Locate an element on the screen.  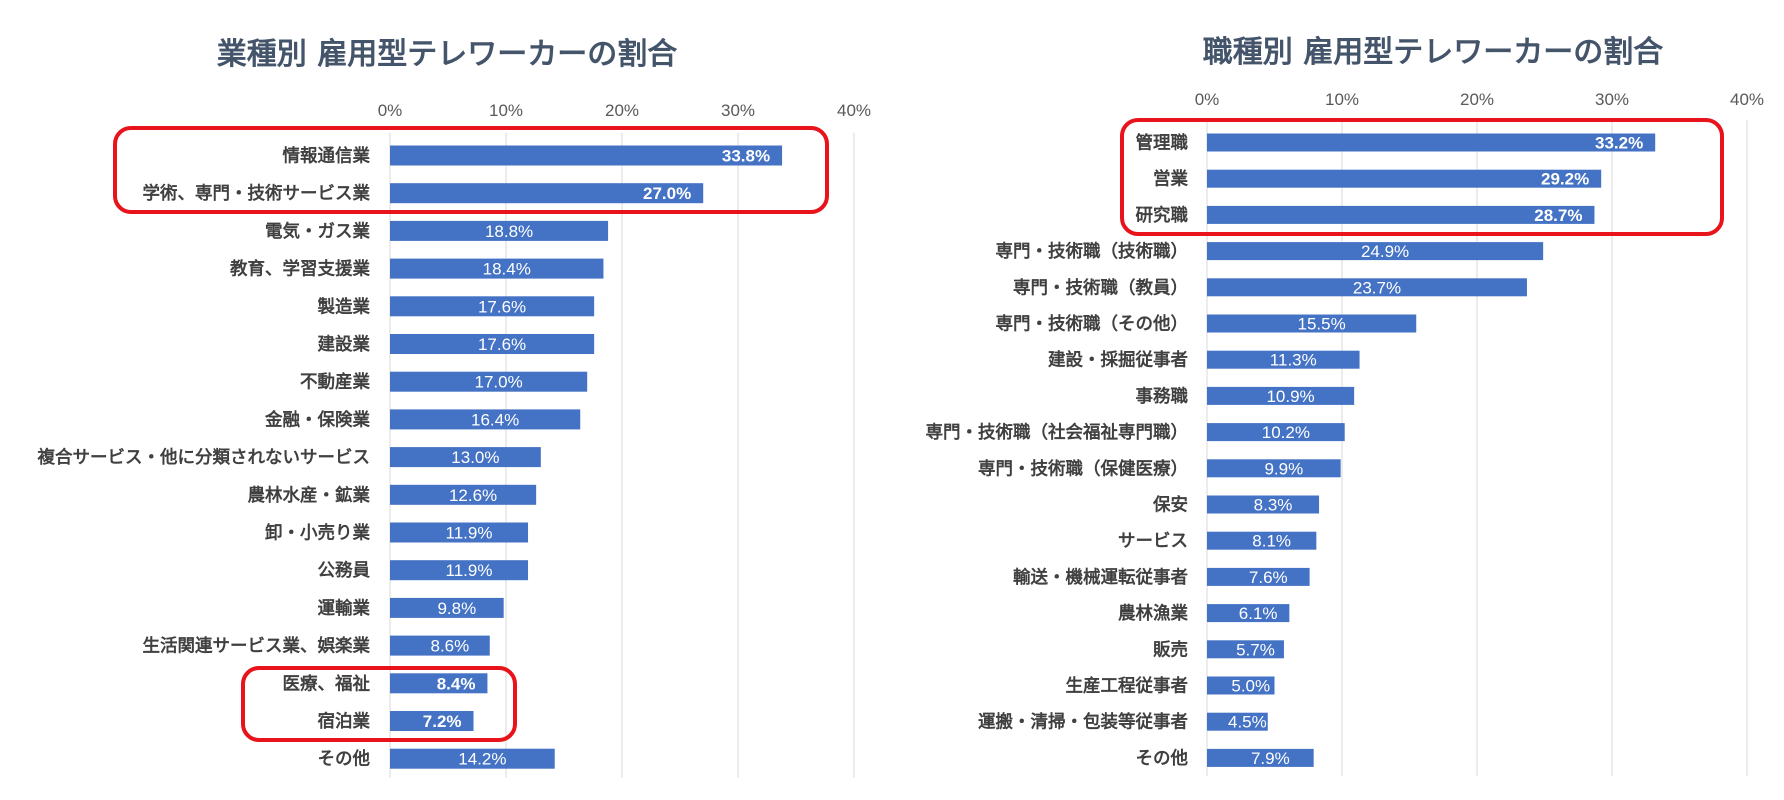
category-label: 専門・技術職（教員） is located at coordinates (1100, 287).